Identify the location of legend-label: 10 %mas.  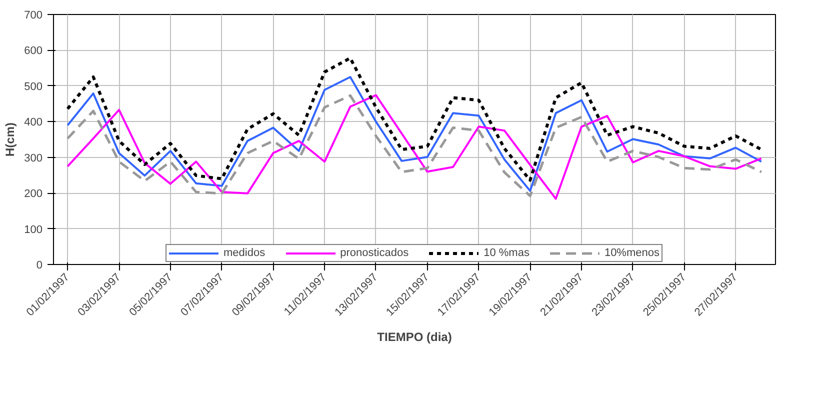
(507, 253).